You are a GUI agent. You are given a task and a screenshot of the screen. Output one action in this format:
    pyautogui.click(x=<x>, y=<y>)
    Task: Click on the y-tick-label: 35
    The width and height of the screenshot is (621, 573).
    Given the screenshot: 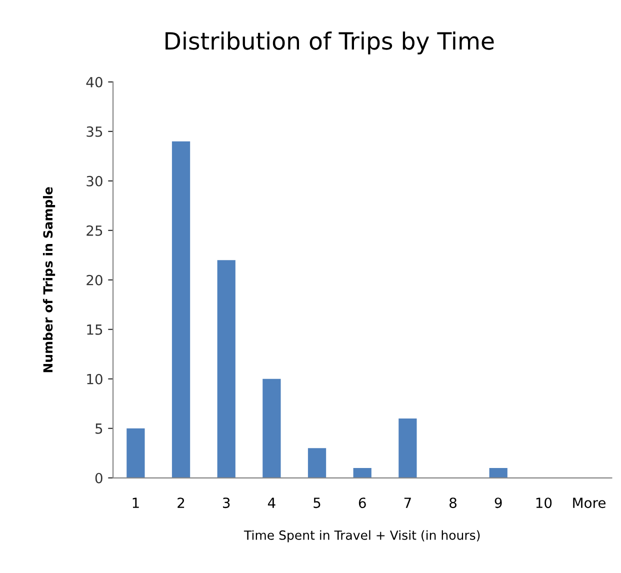 What is the action you would take?
    pyautogui.click(x=94, y=131)
    